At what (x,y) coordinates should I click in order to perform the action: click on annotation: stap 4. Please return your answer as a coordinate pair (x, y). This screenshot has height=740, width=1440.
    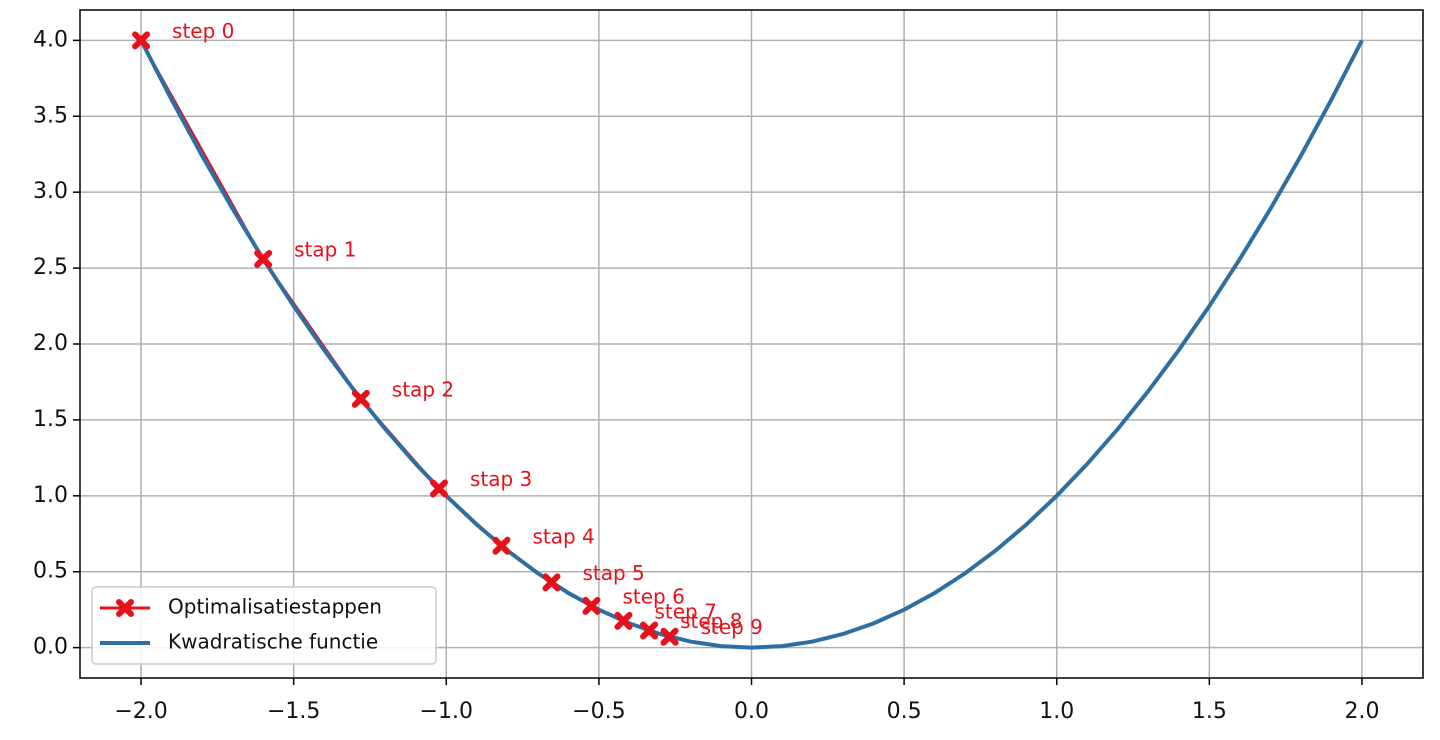
    Looking at the image, I should click on (563, 536).